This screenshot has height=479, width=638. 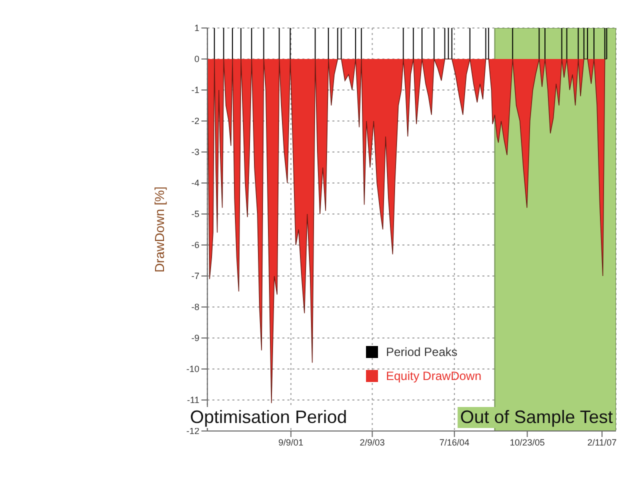 What do you see at coordinates (195, 307) in the screenshot?
I see `y-tick-label: -8` at bounding box center [195, 307].